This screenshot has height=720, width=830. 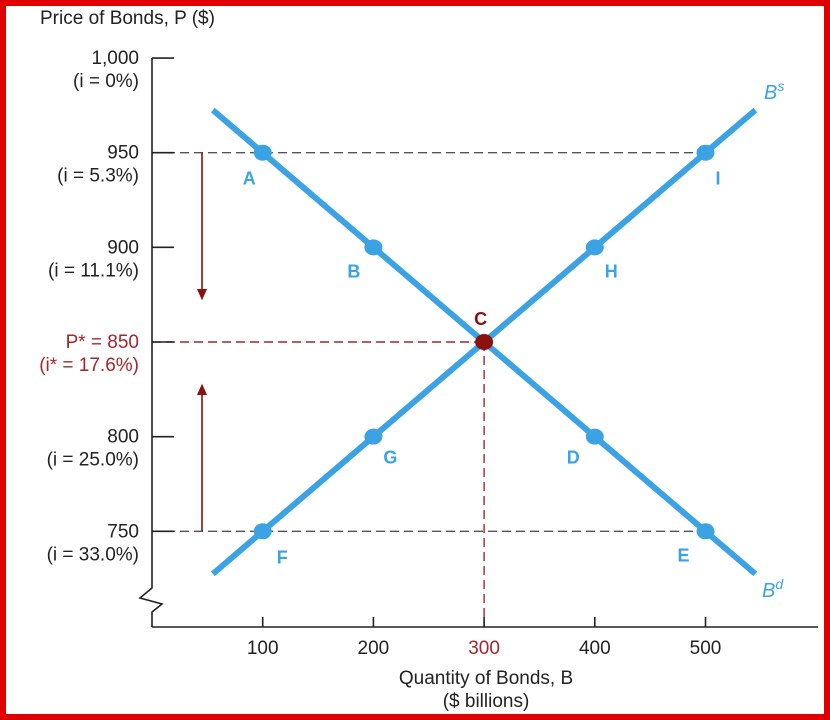 What do you see at coordinates (249, 179) in the screenshot?
I see `point-label-a: A` at bounding box center [249, 179].